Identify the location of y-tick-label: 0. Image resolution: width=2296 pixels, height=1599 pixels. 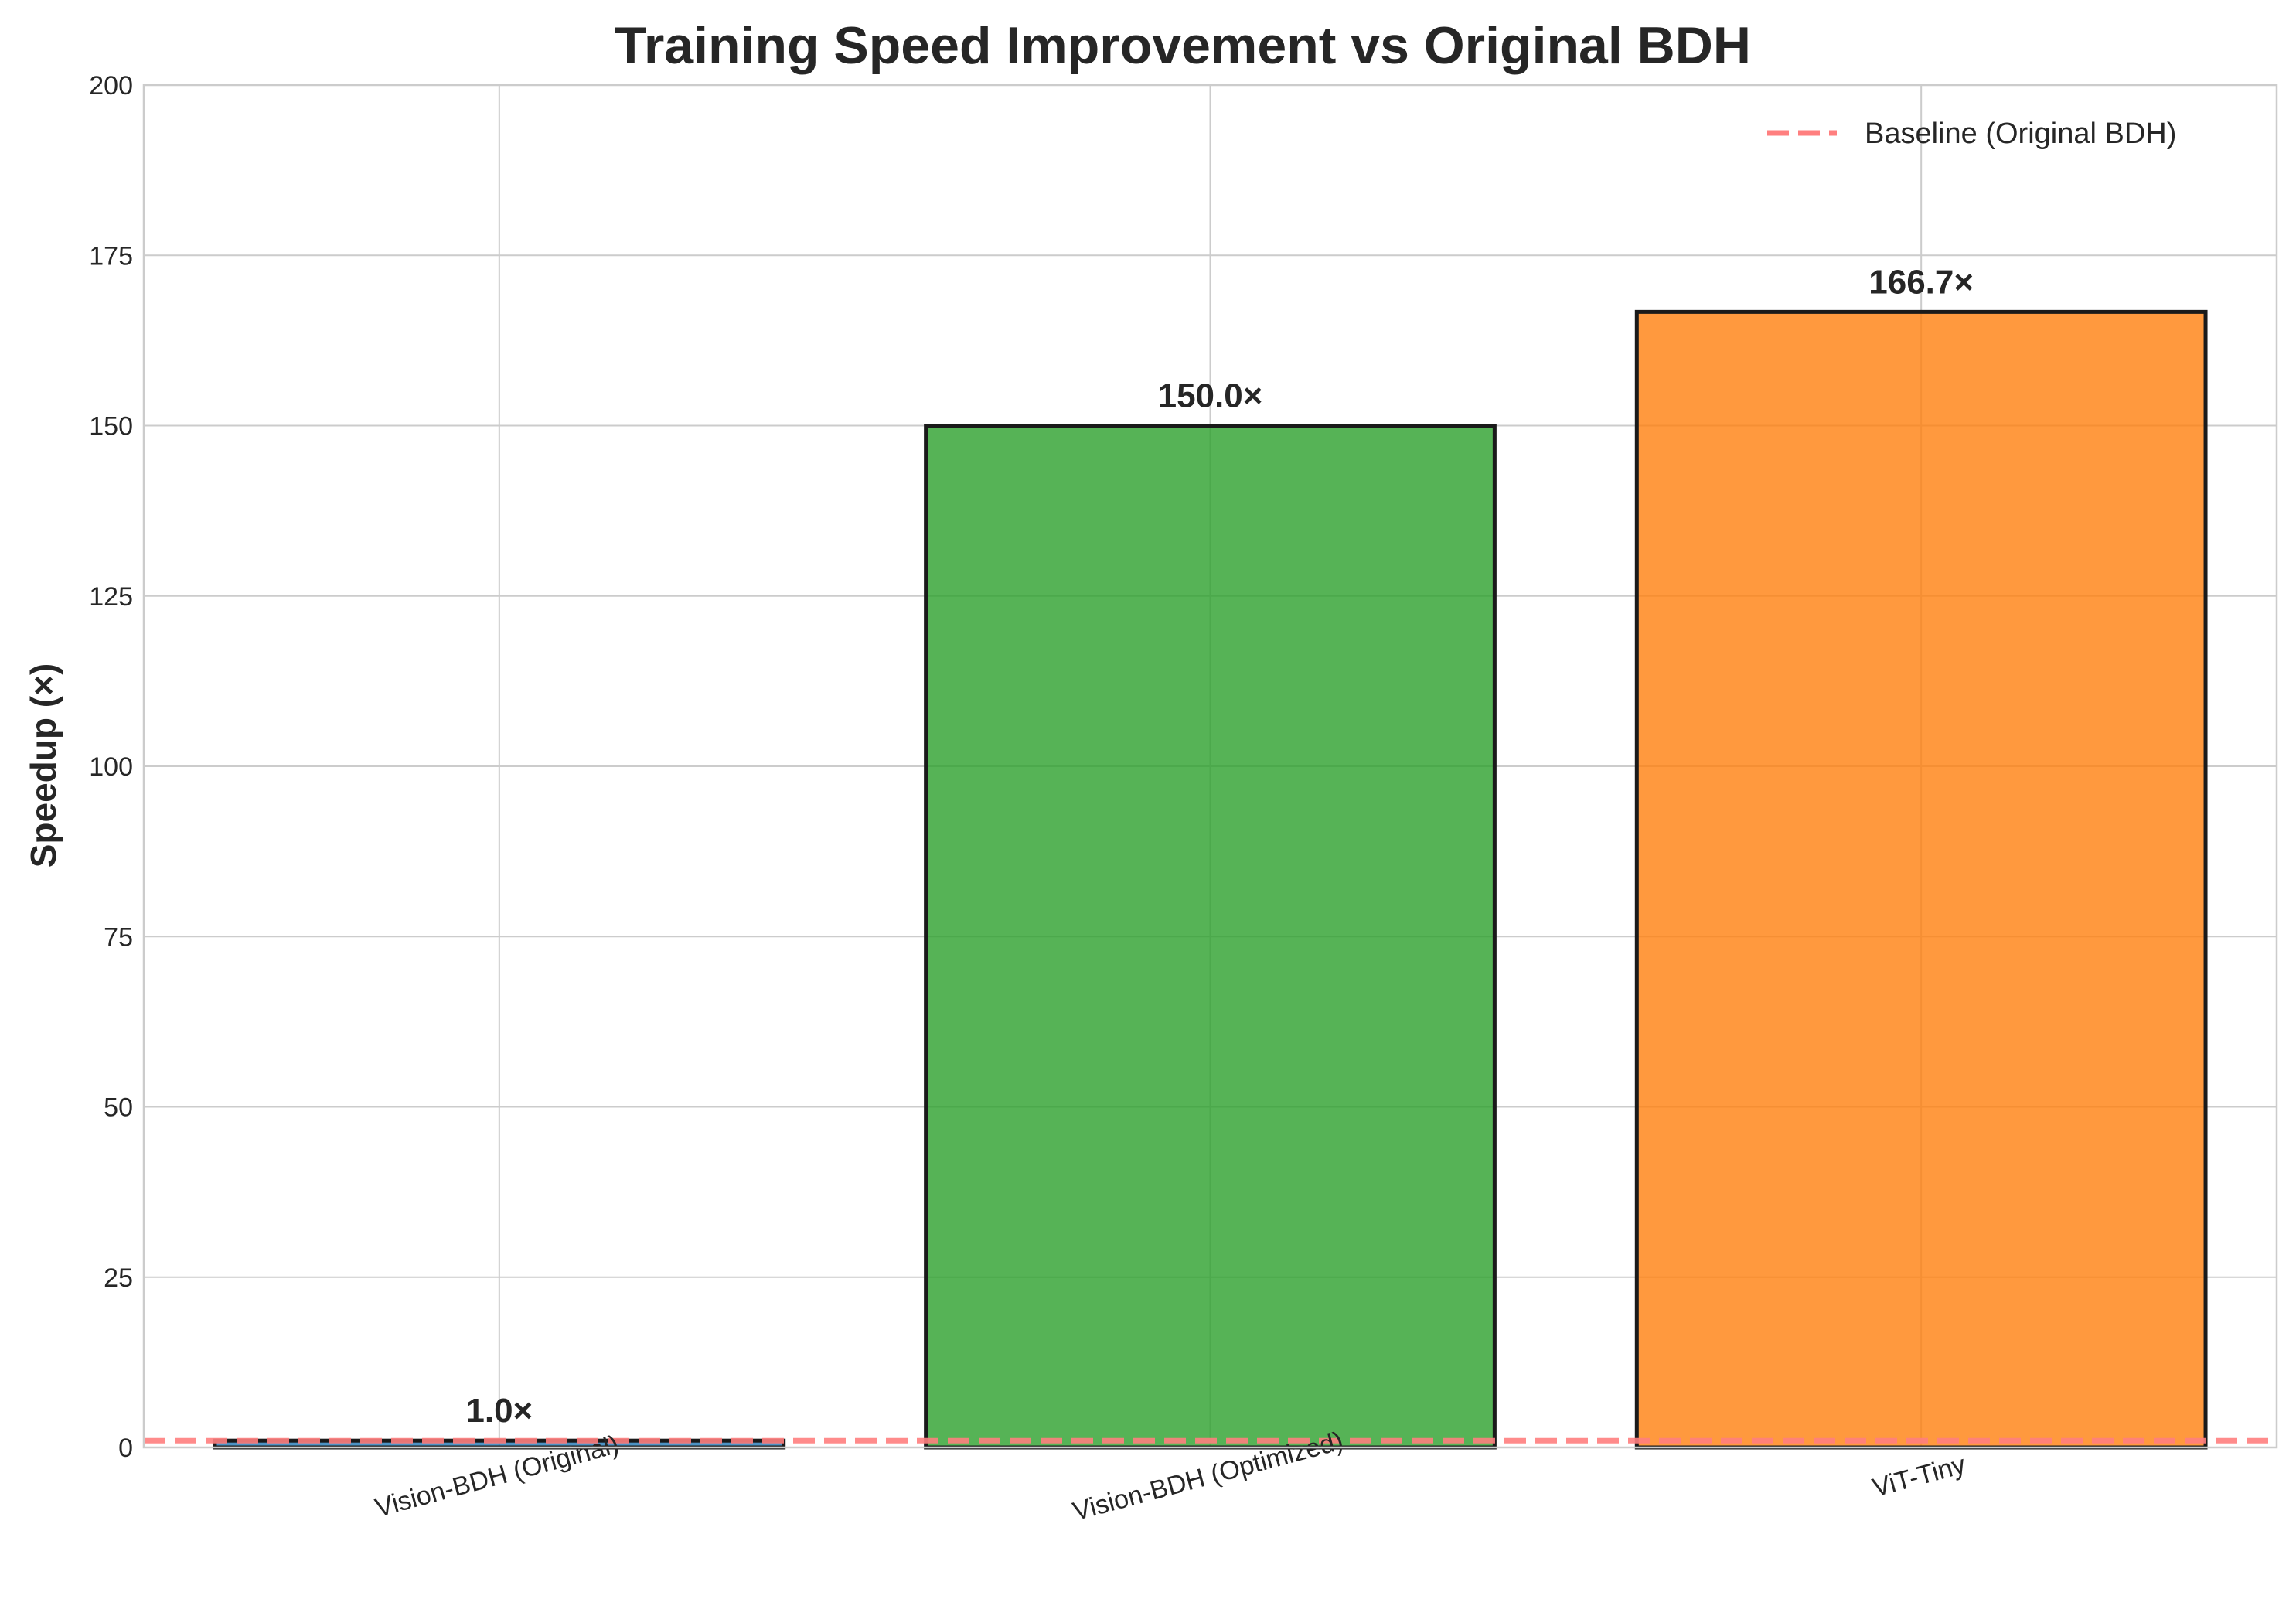
(125, 1448).